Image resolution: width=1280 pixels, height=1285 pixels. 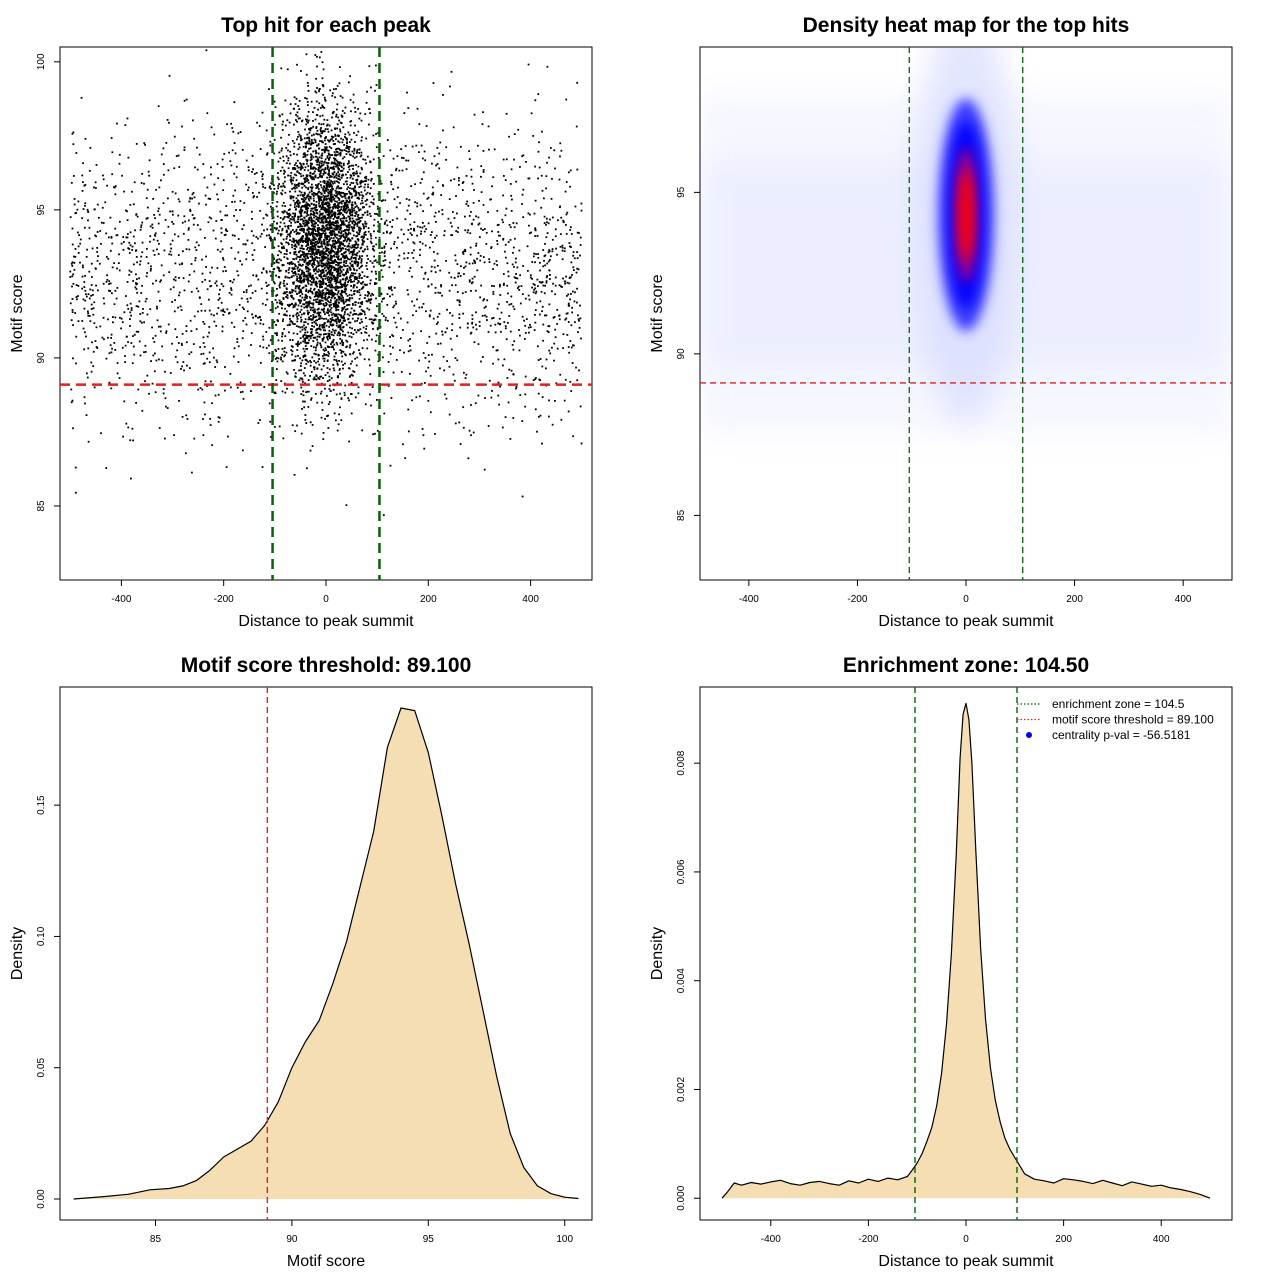 I want to click on x-tick-label: -400, so click(x=121, y=599).